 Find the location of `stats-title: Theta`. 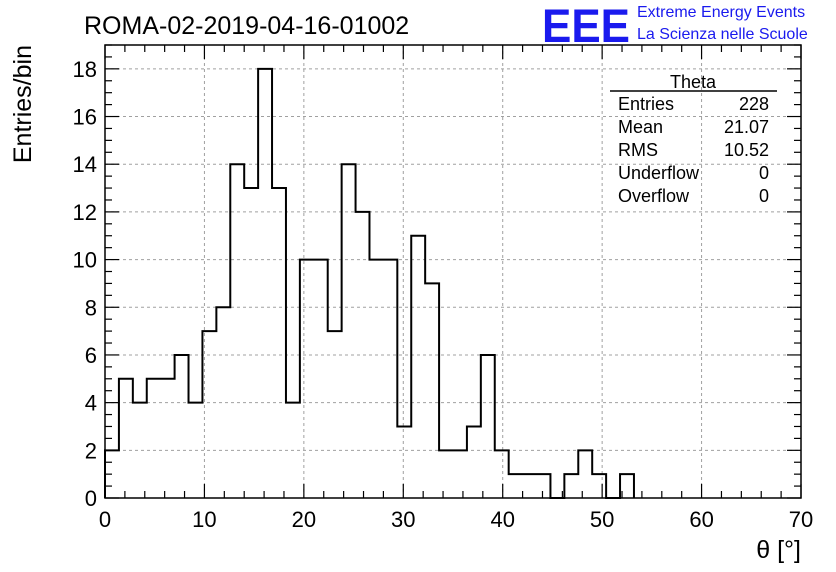

stats-title: Theta is located at coordinates (693, 82).